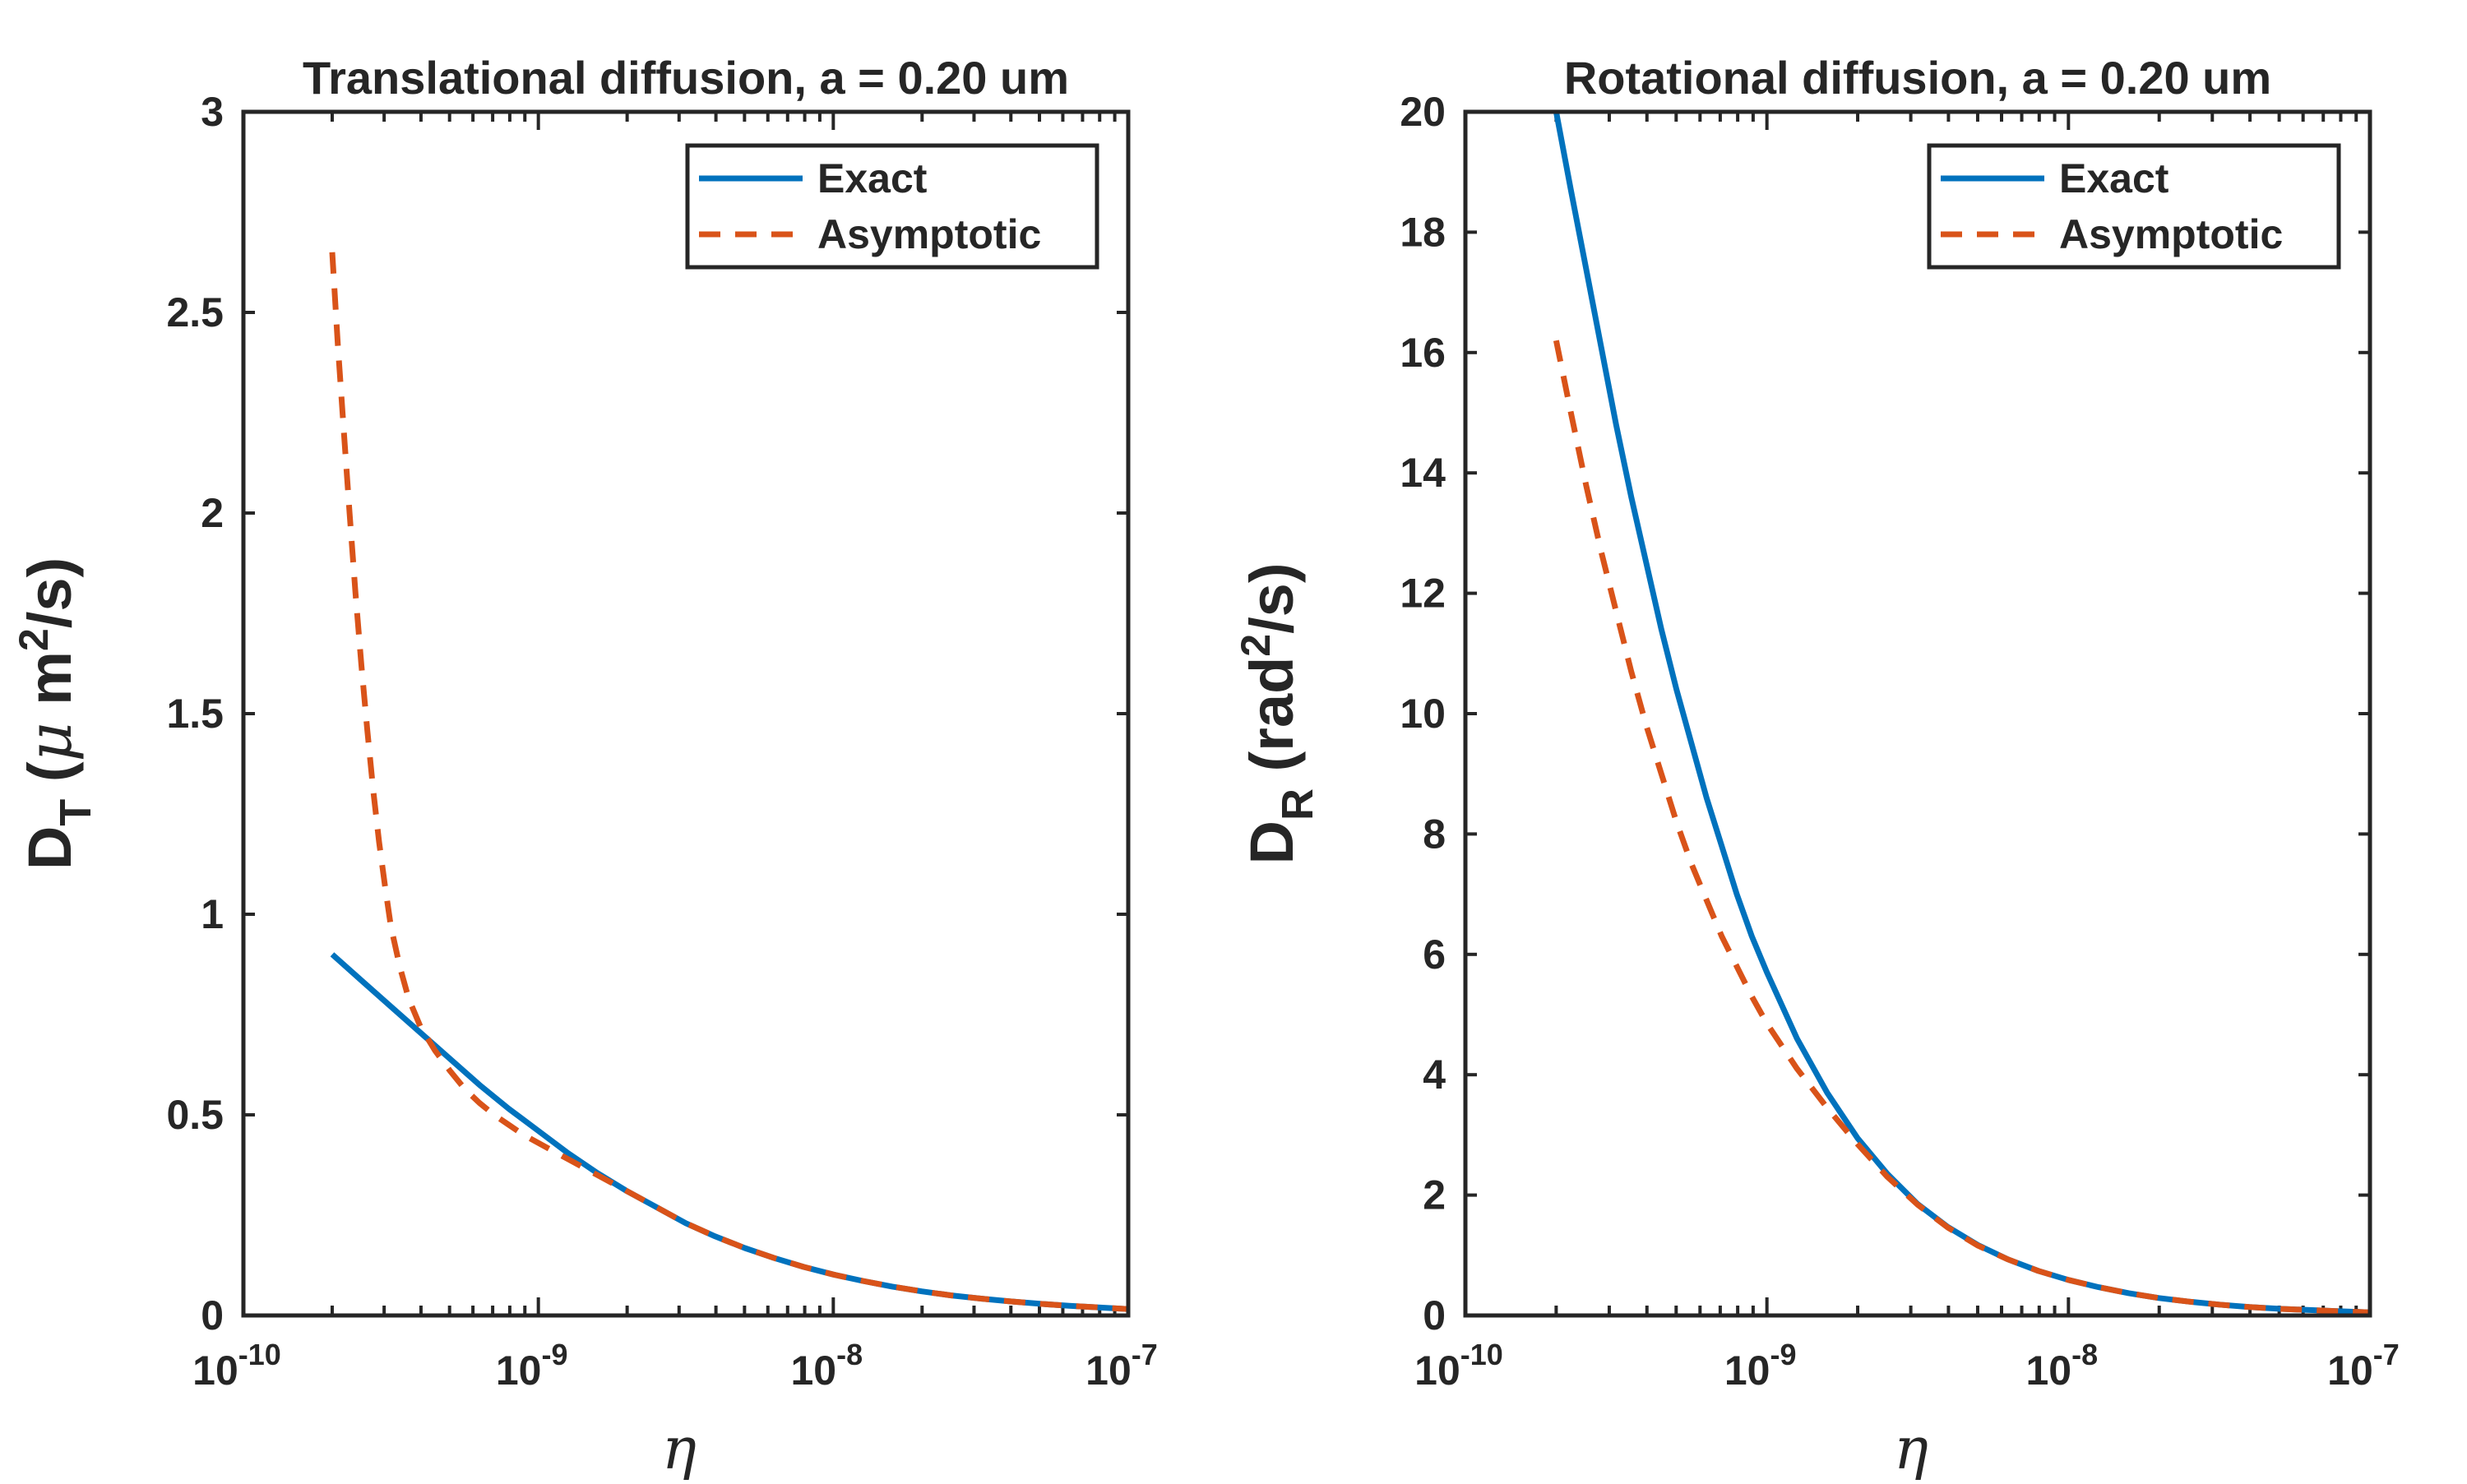 This screenshot has height=1484, width=2467. What do you see at coordinates (1423, 353) in the screenshot?
I see `y-tick-label: 16` at bounding box center [1423, 353].